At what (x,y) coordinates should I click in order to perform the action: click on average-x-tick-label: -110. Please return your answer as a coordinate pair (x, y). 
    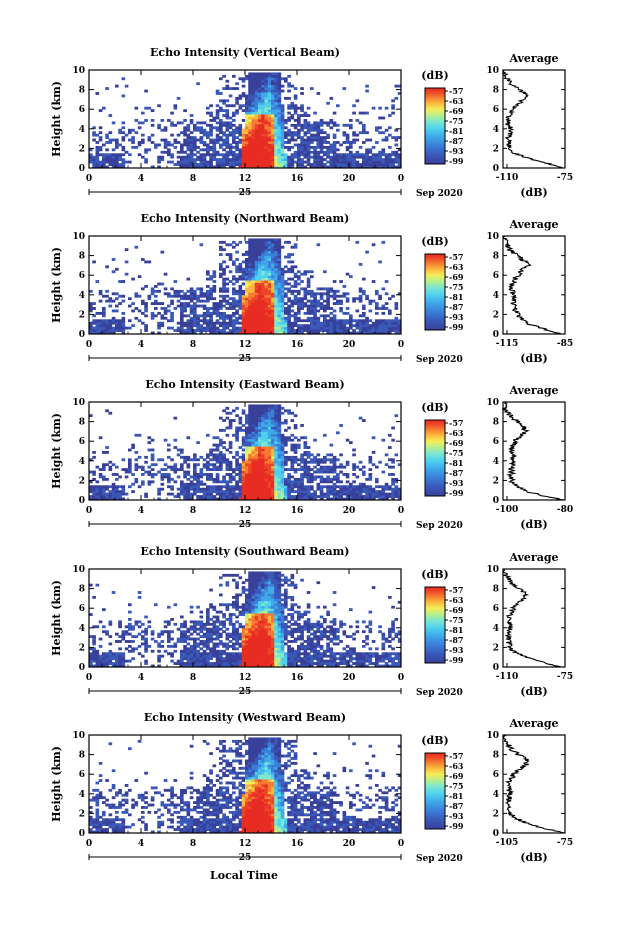
    Looking at the image, I should click on (507, 178).